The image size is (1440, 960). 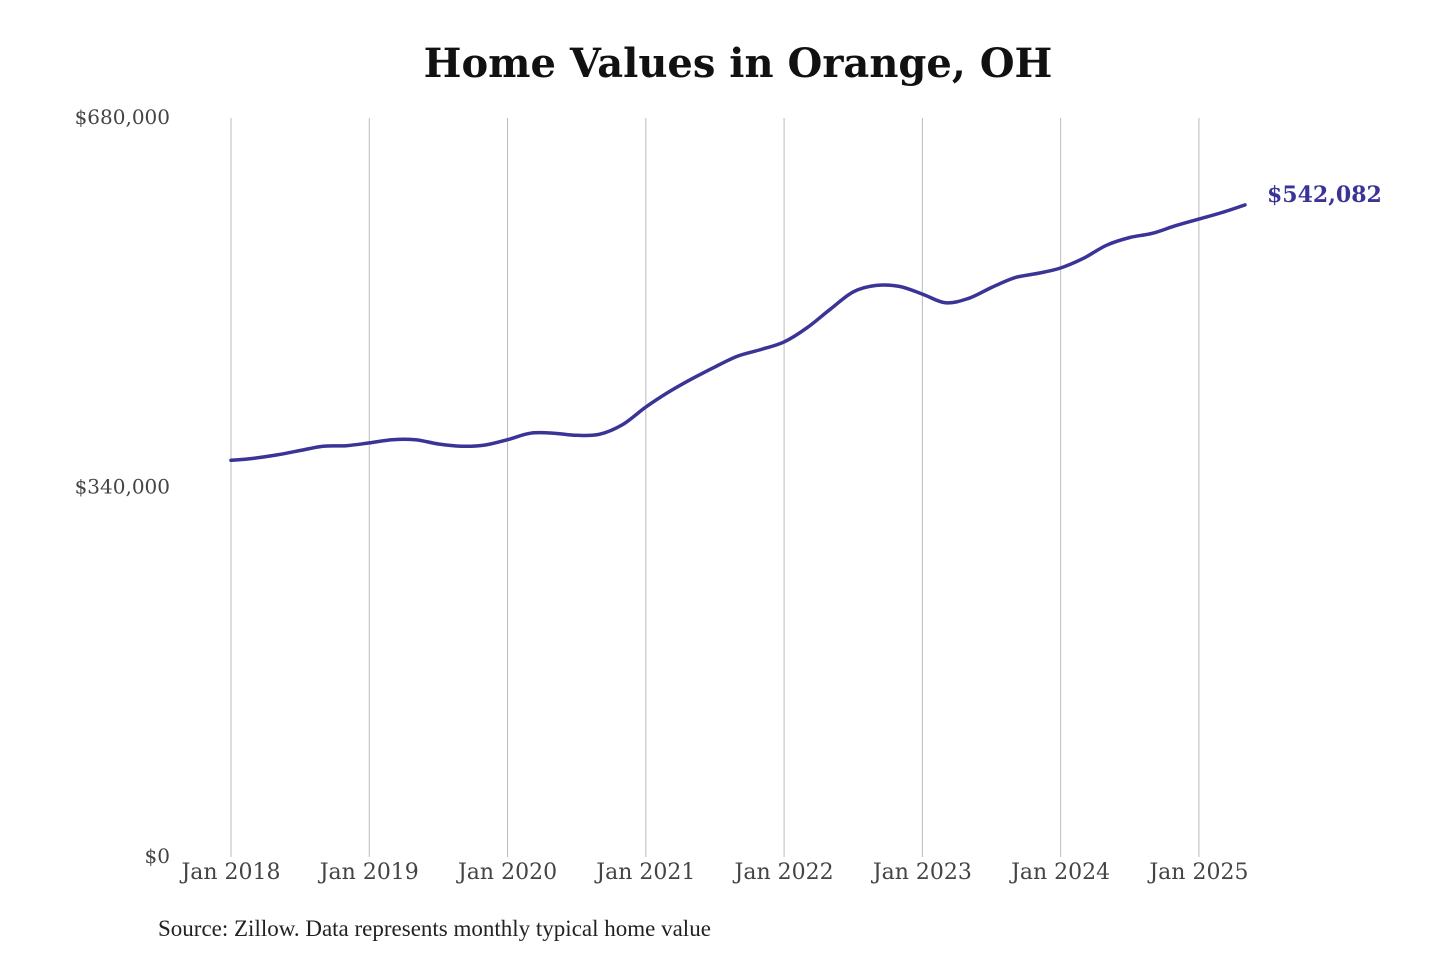 I want to click on x-tick-label: Jan 2022, so click(x=783, y=872).